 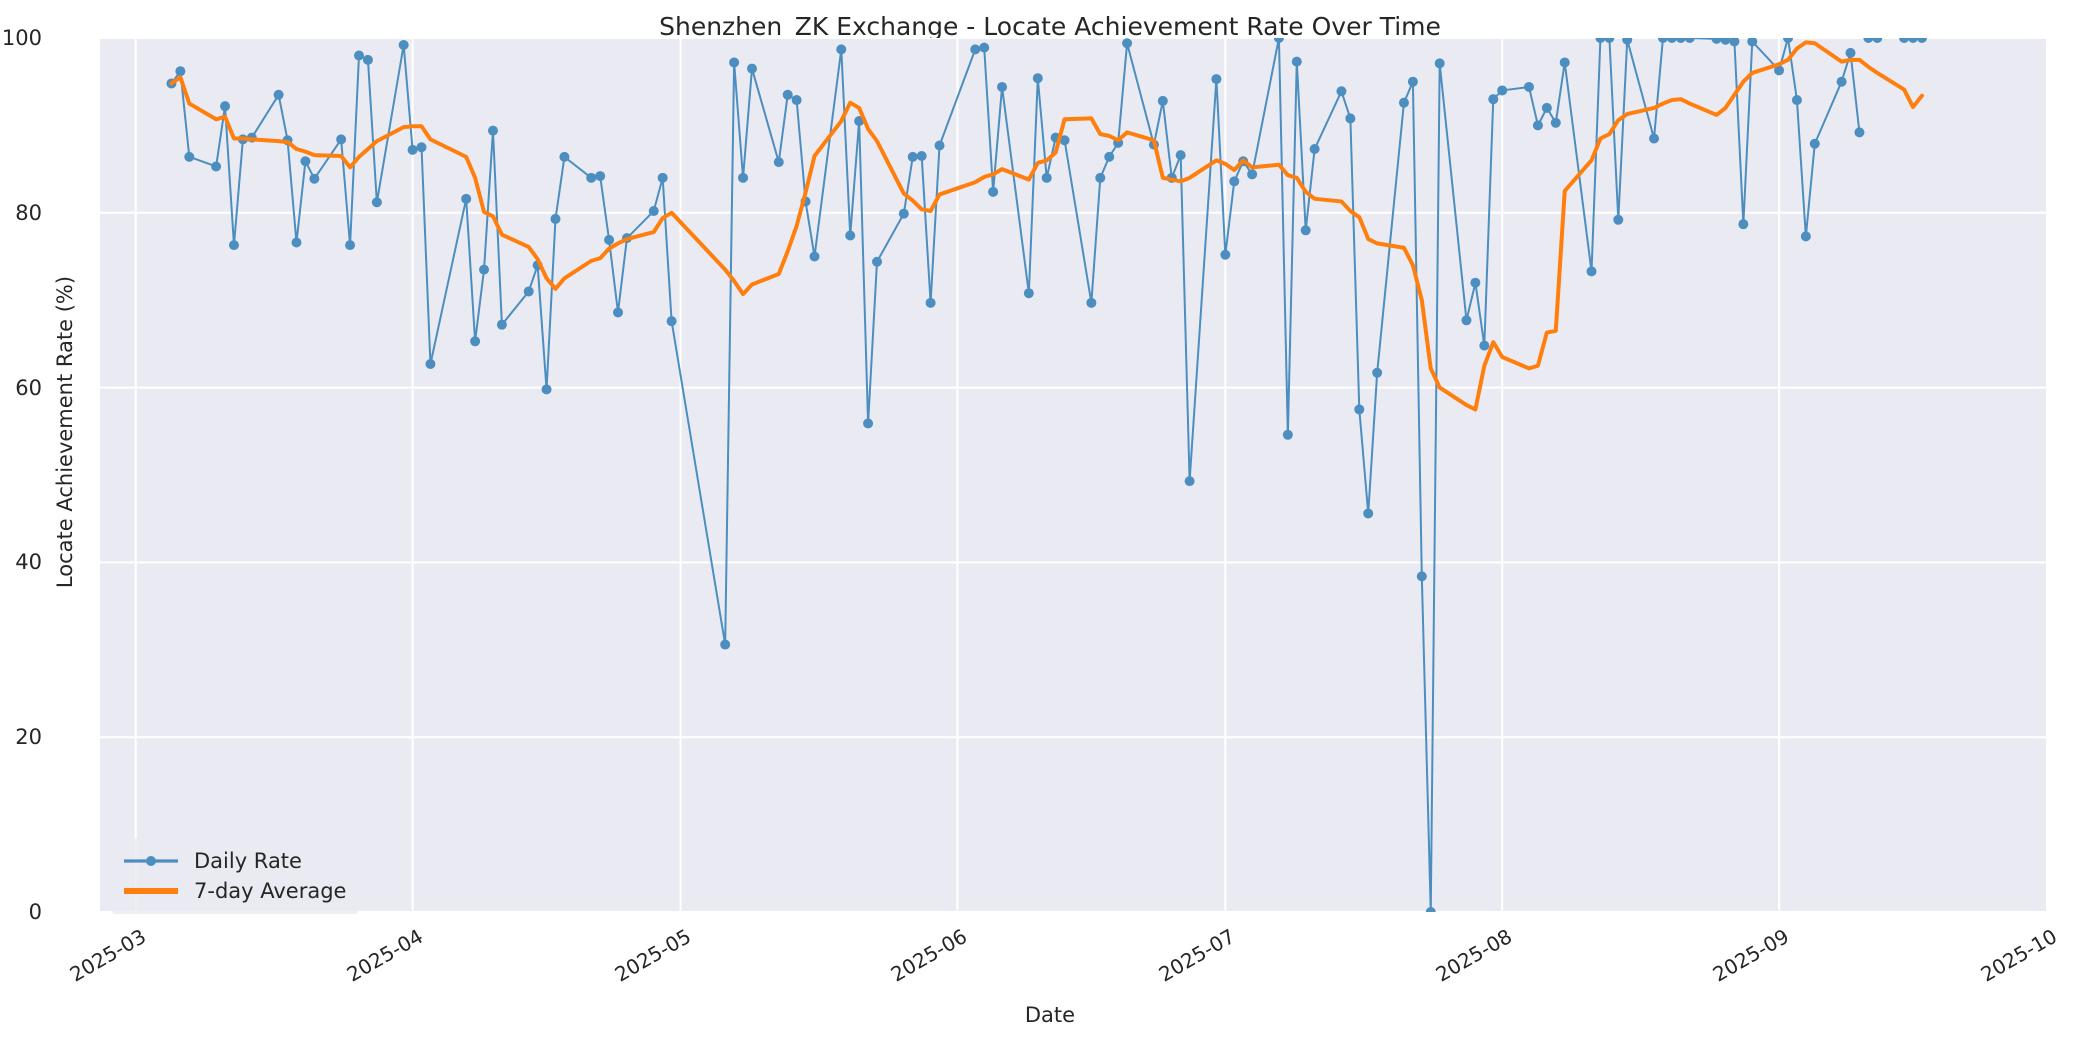 I want to click on x-tick-label: 2025-07, so click(x=1197, y=955).